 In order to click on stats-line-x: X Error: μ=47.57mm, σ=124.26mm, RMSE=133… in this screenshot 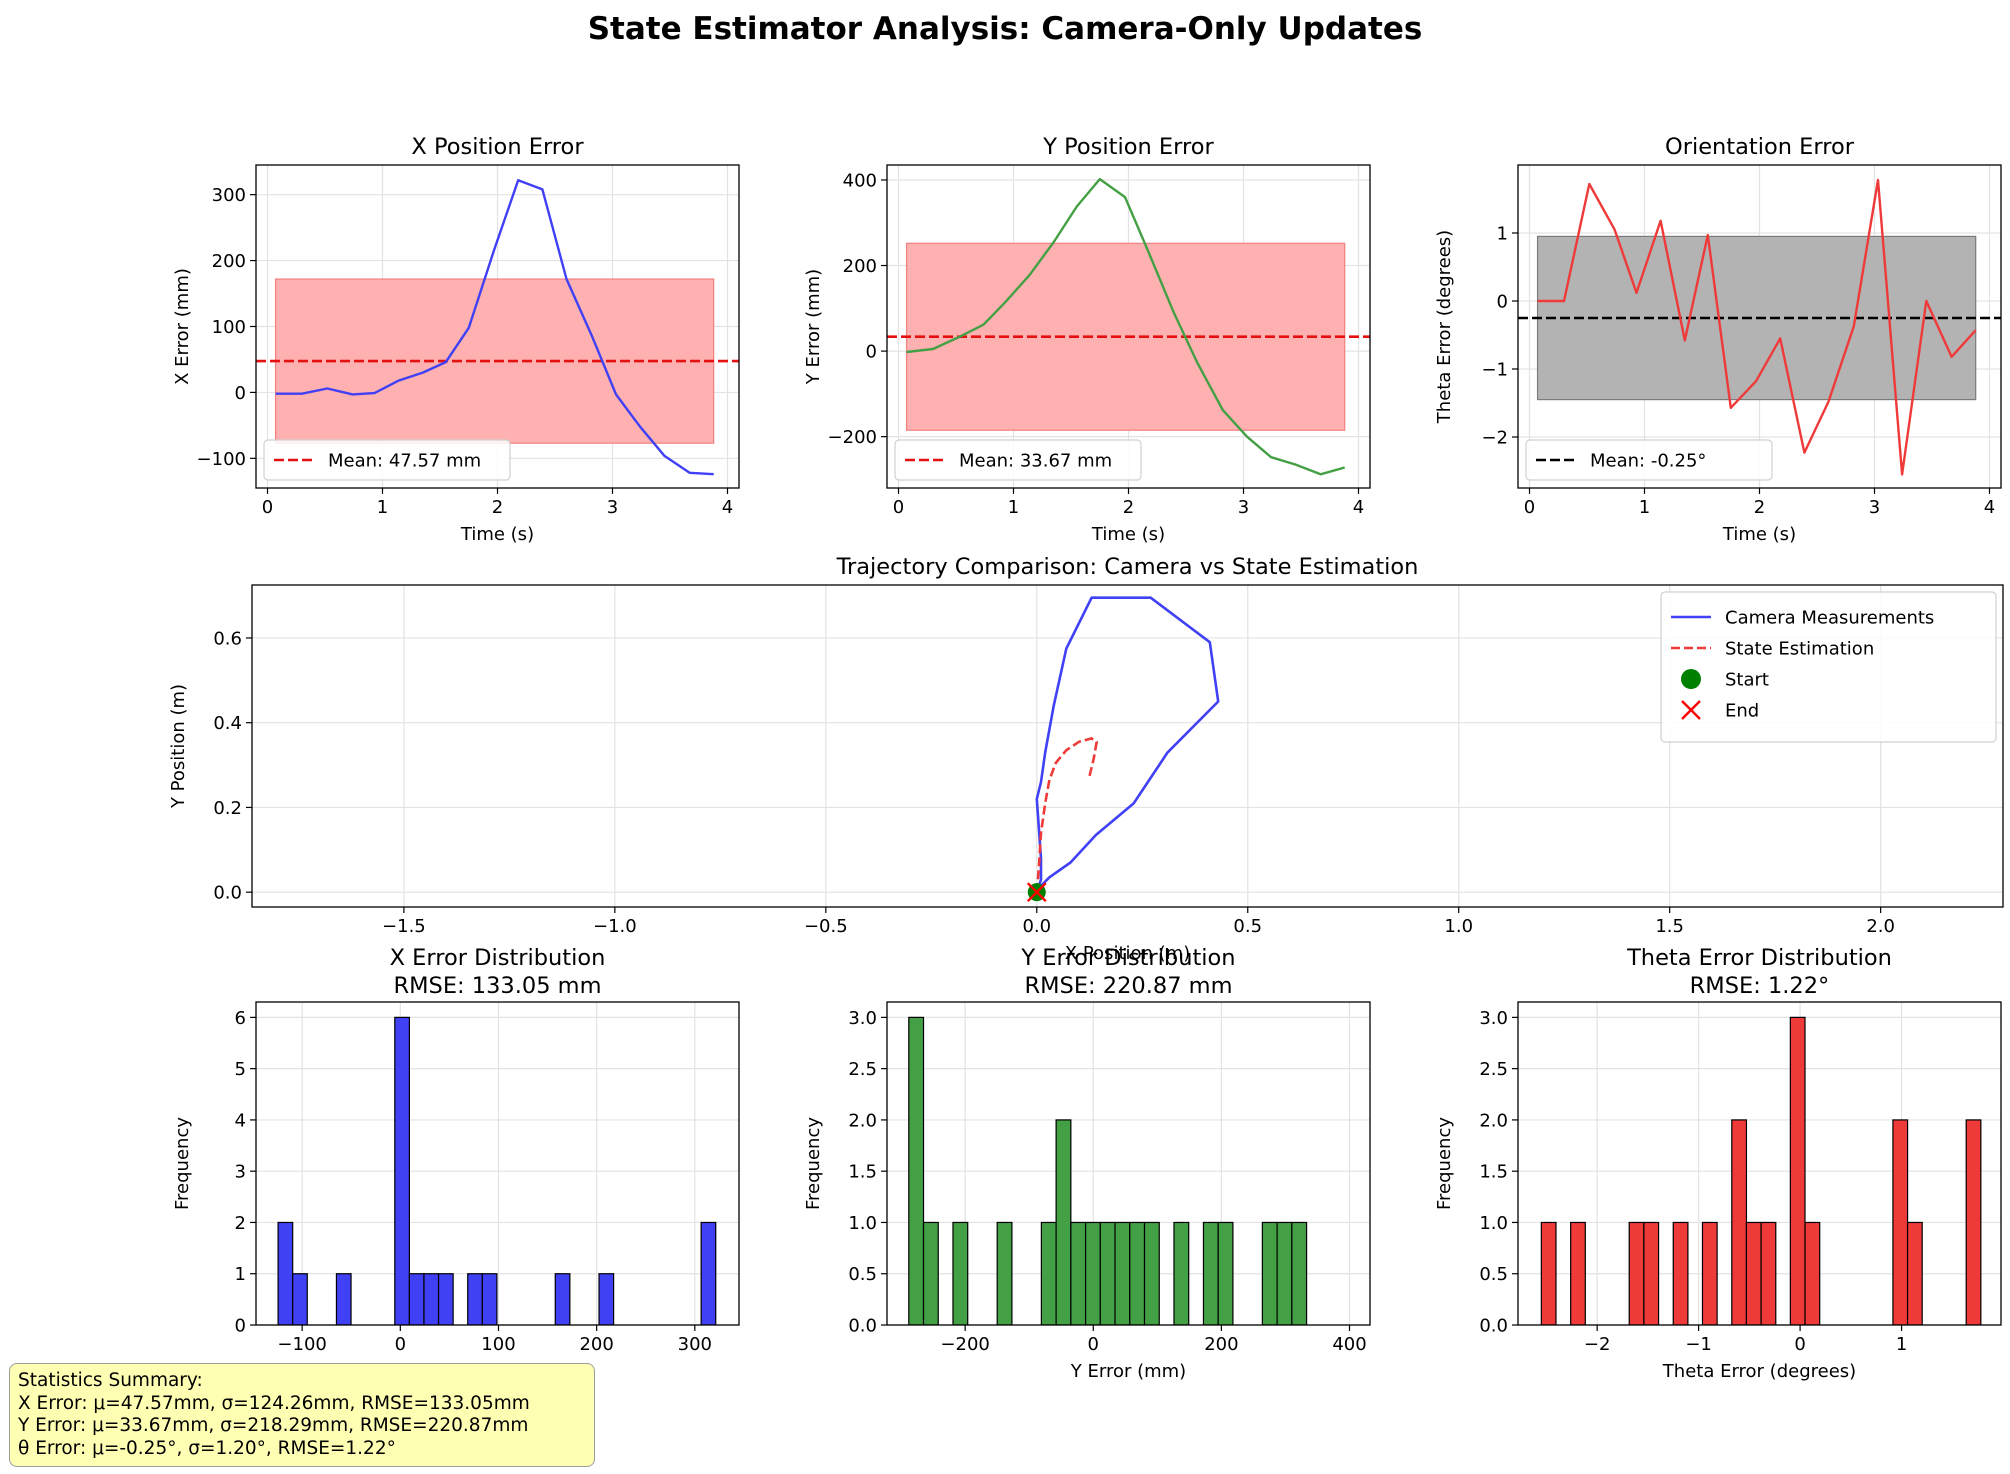, I will do `click(274, 1403)`.